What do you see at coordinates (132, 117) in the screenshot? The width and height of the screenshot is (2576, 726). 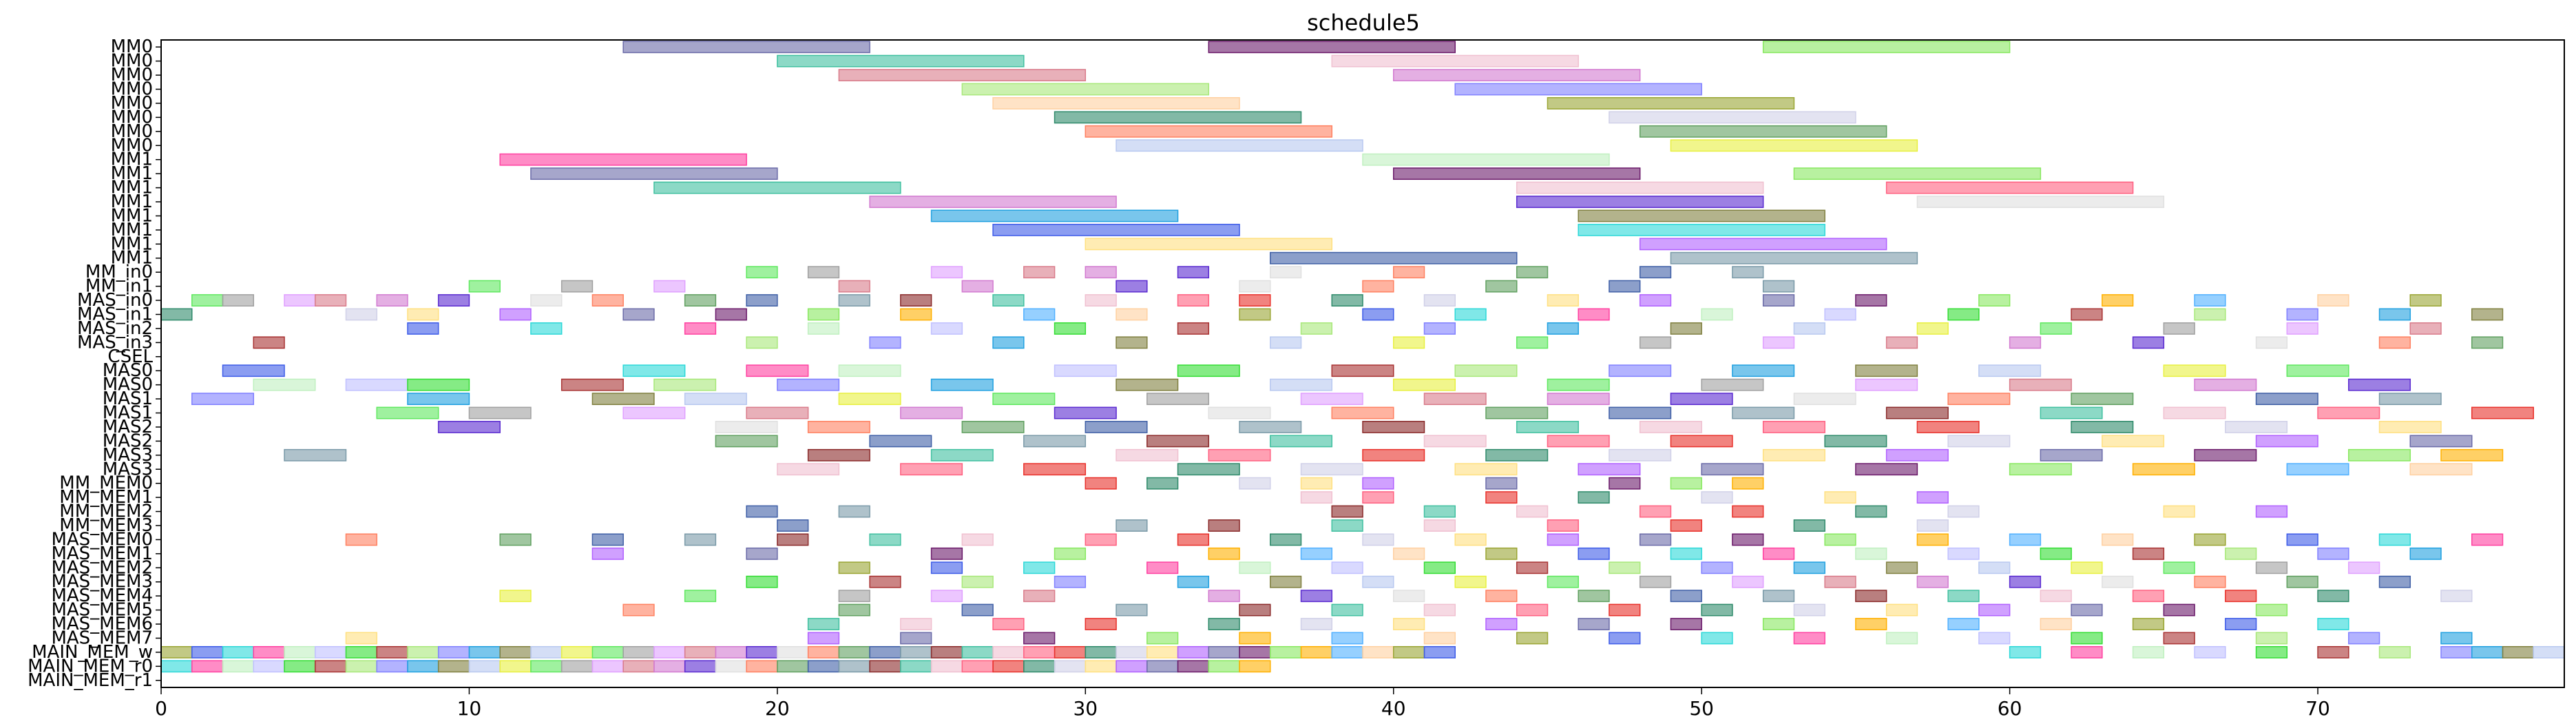 I see `y-tick-label: MM0` at bounding box center [132, 117].